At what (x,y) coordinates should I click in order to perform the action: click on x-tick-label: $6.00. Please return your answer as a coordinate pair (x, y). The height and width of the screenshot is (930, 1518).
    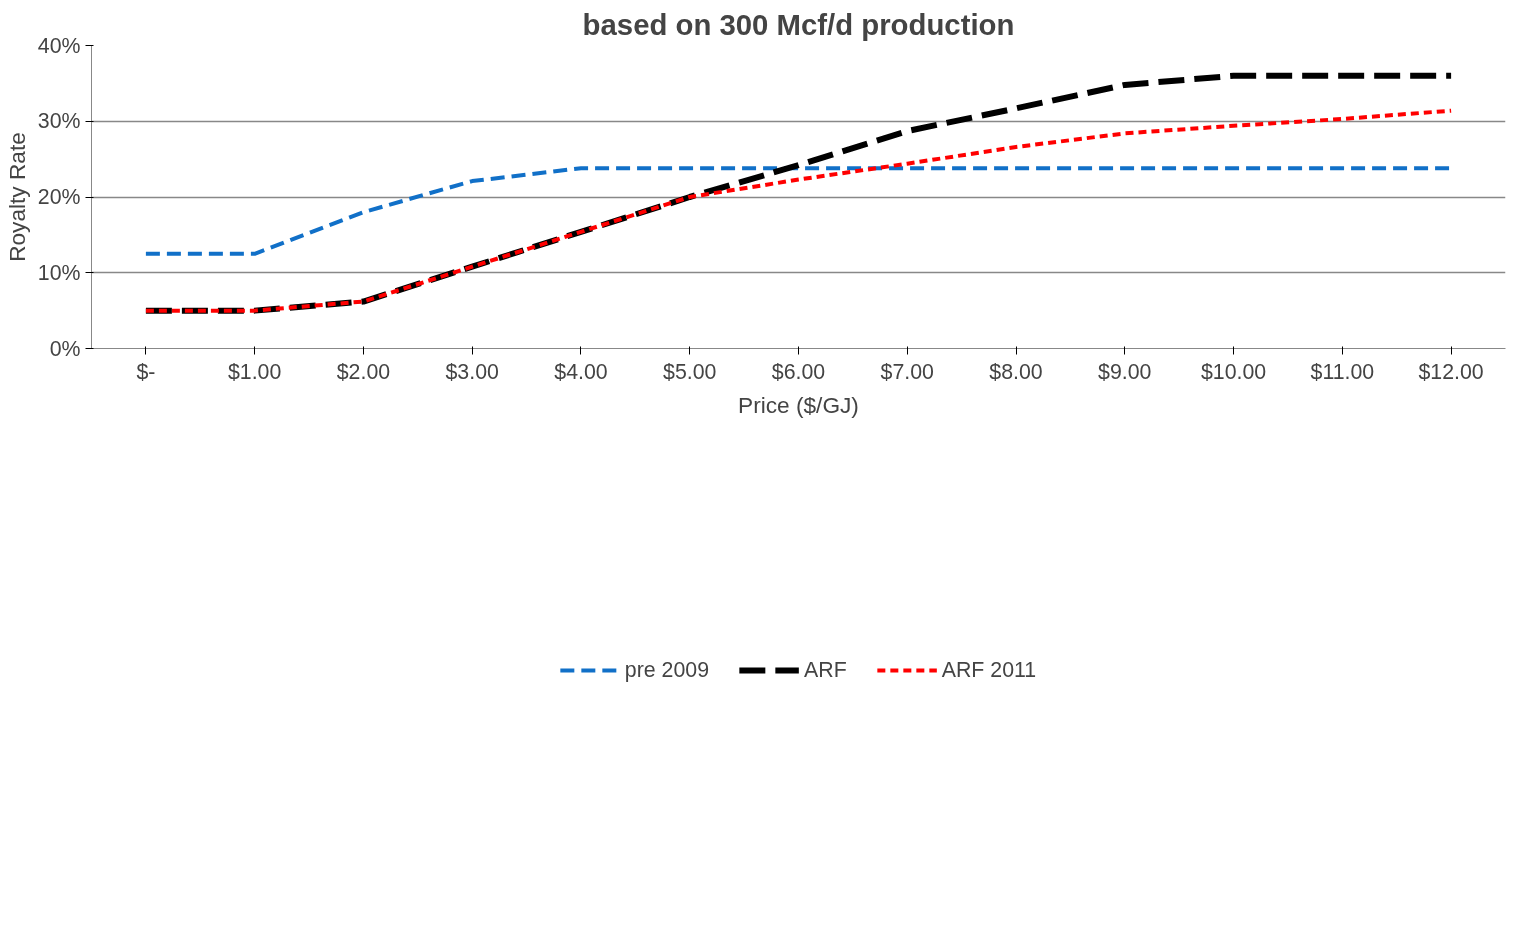
    Looking at the image, I should click on (798, 371).